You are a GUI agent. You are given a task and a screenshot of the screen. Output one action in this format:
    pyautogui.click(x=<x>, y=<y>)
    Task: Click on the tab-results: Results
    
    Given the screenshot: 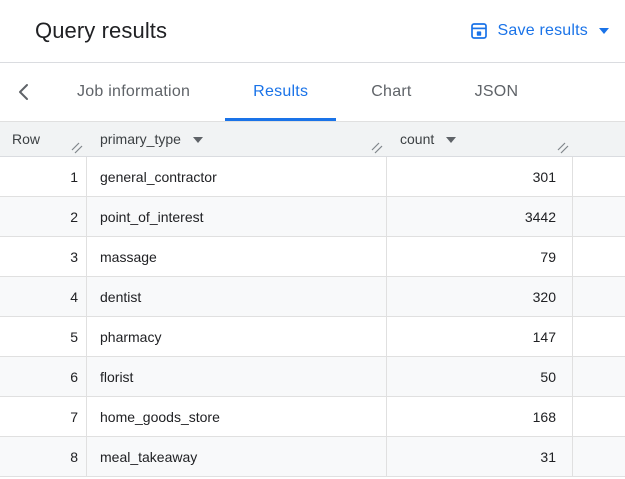 What is the action you would take?
    pyautogui.click(x=281, y=92)
    